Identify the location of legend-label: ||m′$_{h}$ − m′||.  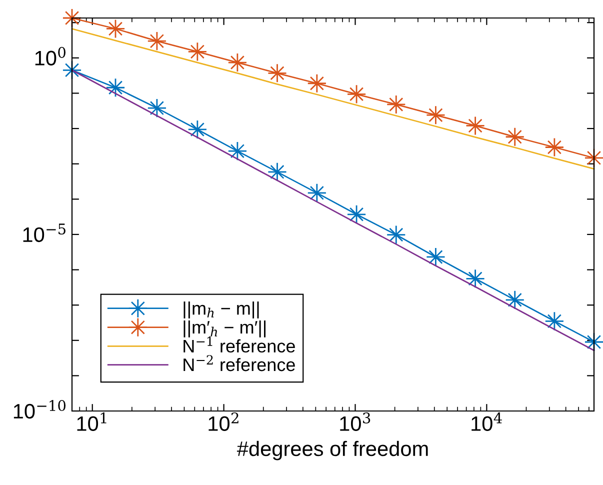
(225, 329).